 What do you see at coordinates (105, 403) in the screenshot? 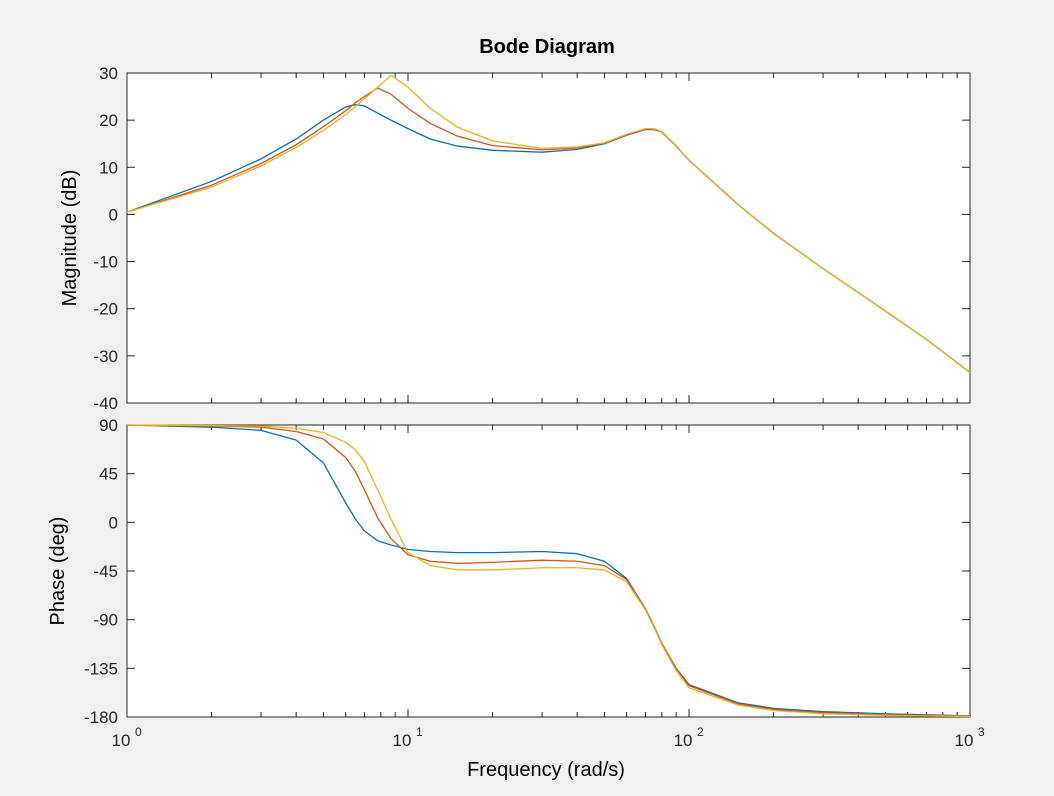
I see `magnitude-y-tick-label: -40` at bounding box center [105, 403].